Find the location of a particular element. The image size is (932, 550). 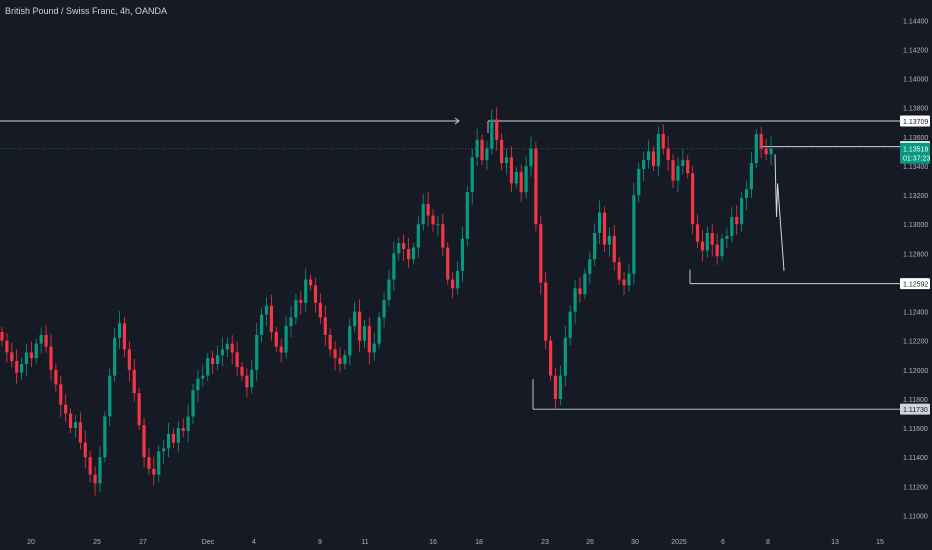

y-tick-label: 1.11200 is located at coordinates (915, 487).